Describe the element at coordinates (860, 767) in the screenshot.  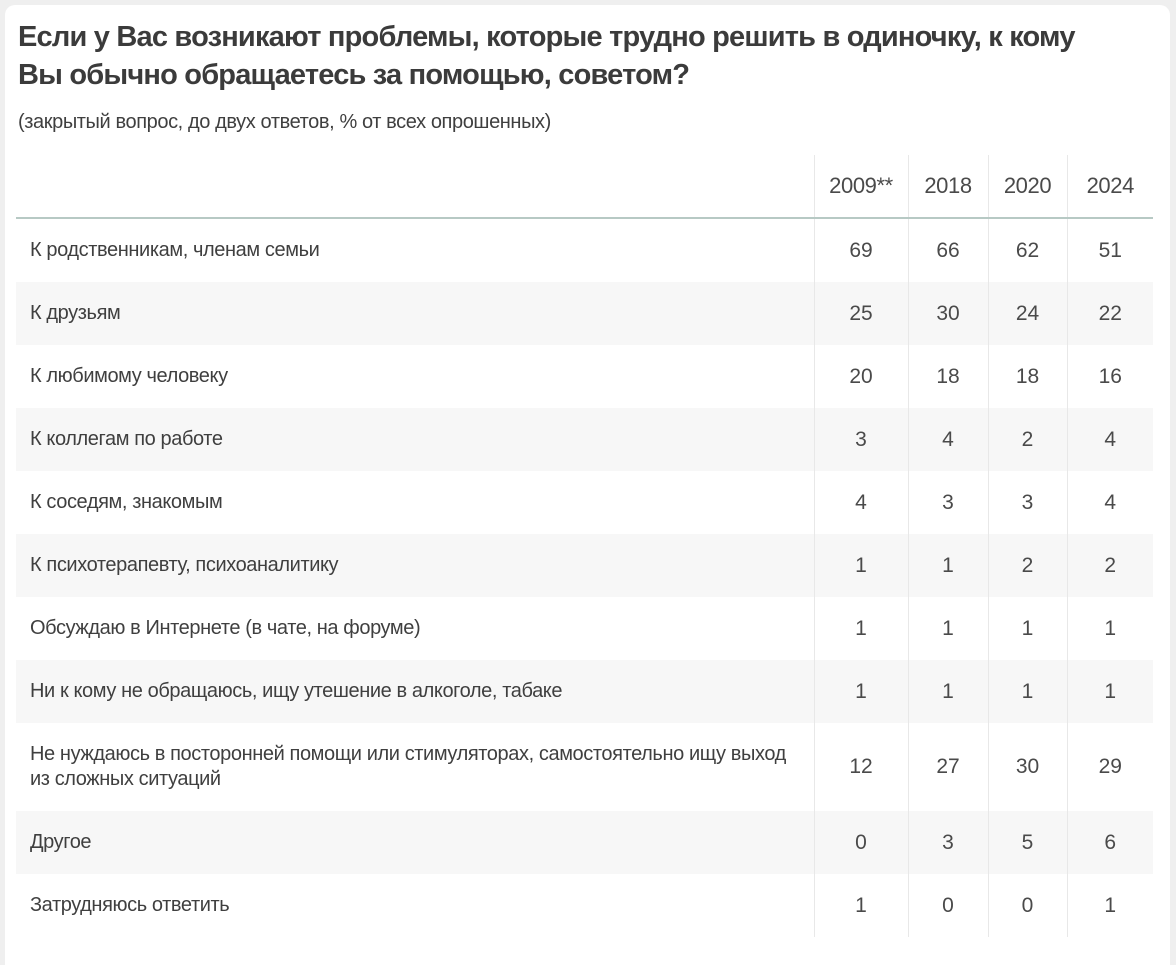
I see `value-cell: 12` at that location.